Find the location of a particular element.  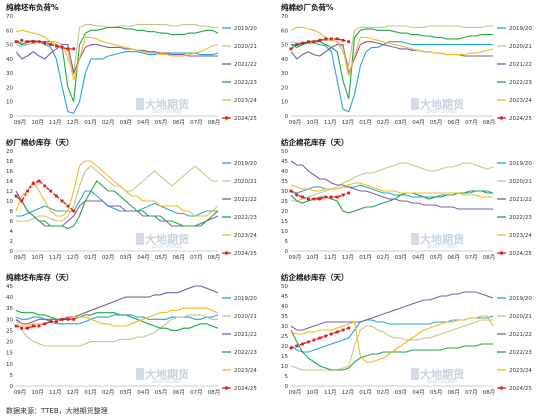

watermark-logo is located at coordinates (415, 374).